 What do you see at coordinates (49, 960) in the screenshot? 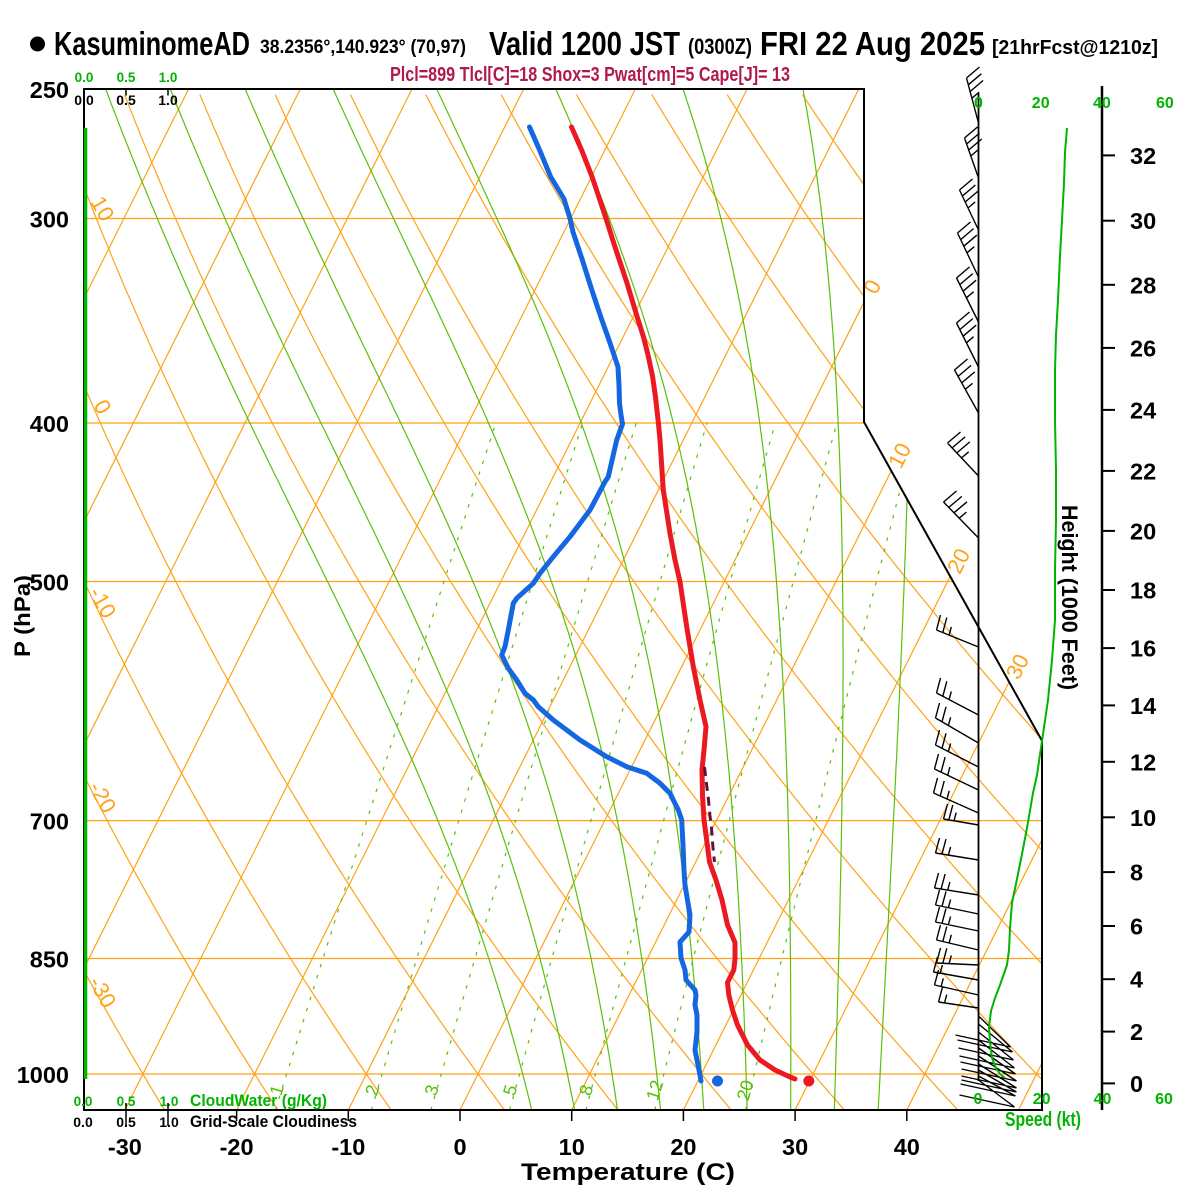
I see `svg-text: 850` at bounding box center [49, 960].